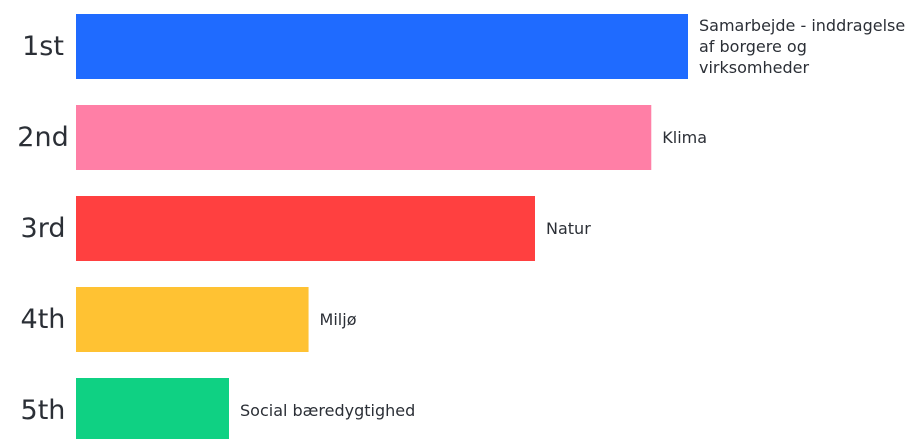  I want to click on category-label: Klima, so click(684, 137).